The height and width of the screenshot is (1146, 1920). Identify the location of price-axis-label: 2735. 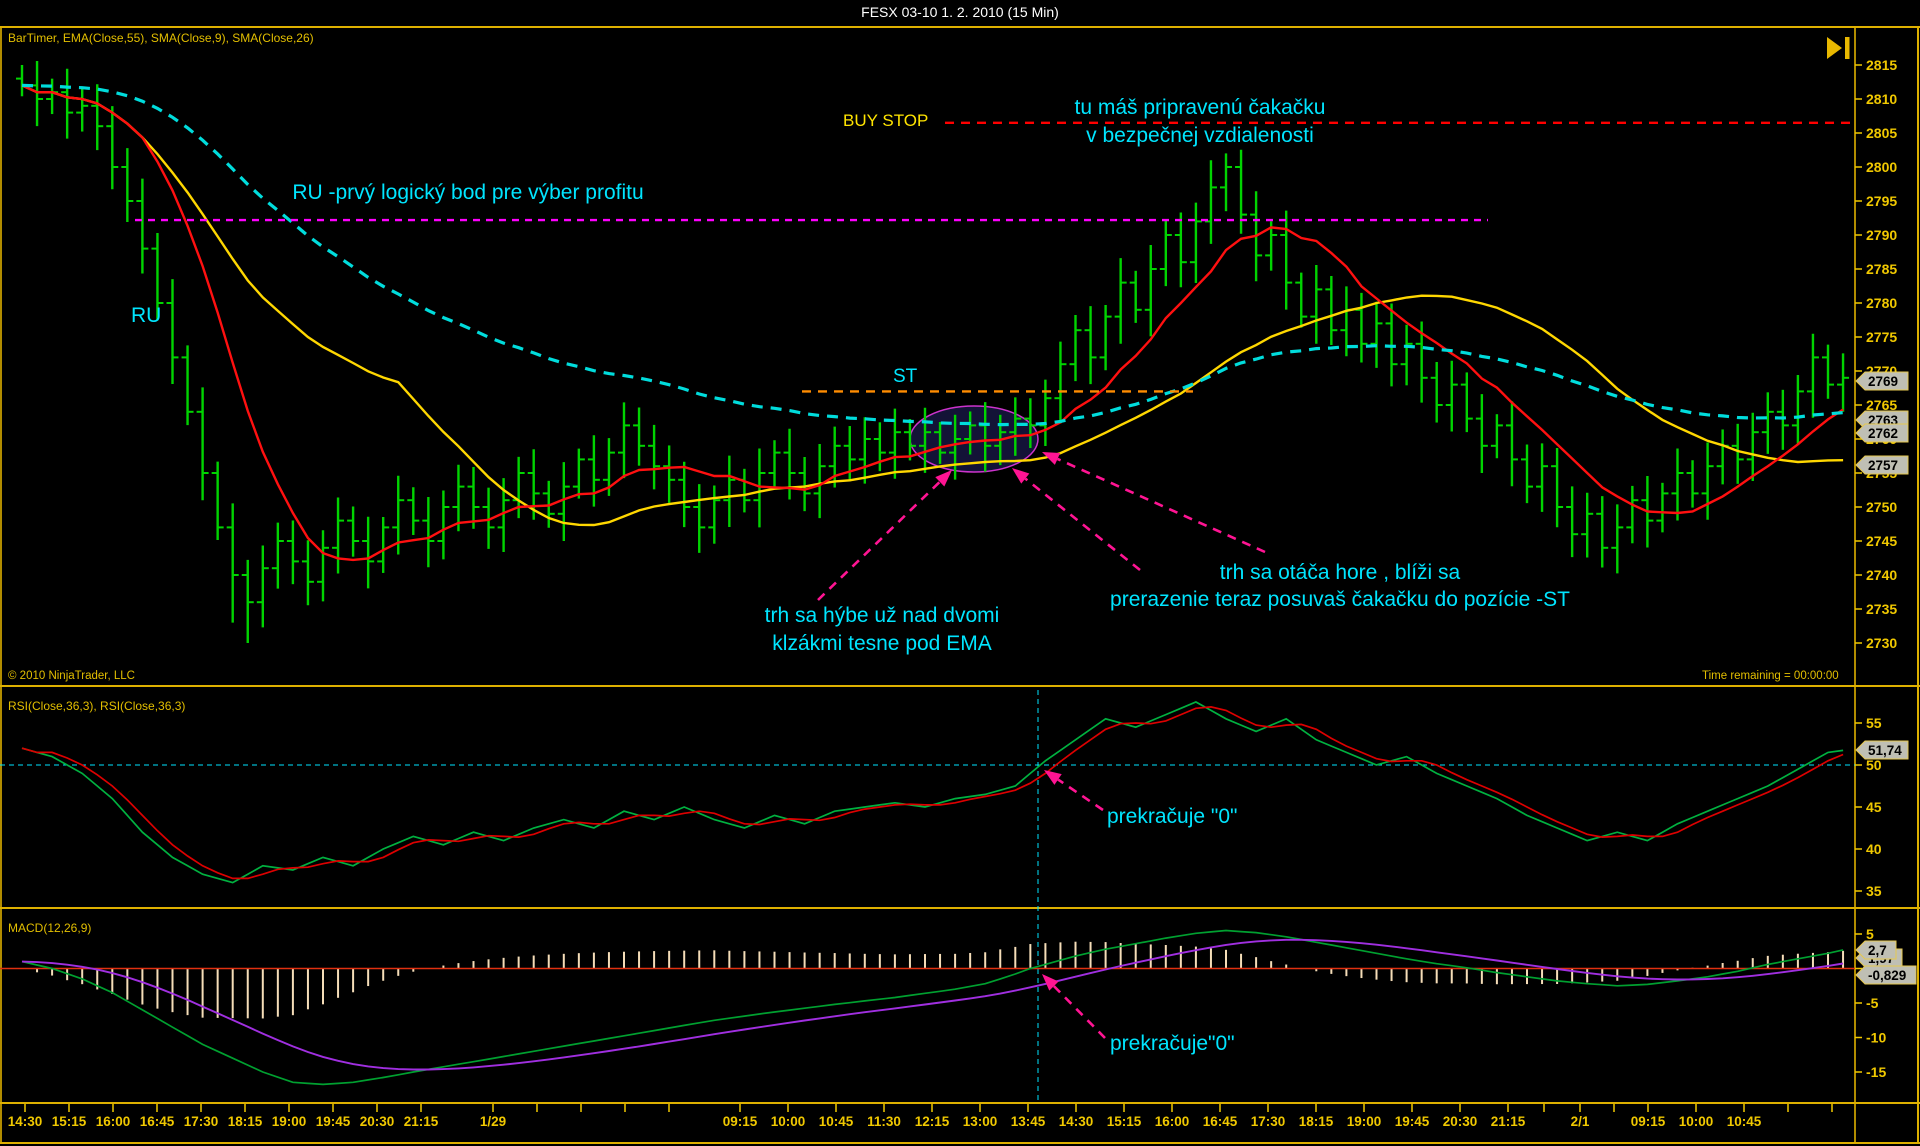
(1881, 609).